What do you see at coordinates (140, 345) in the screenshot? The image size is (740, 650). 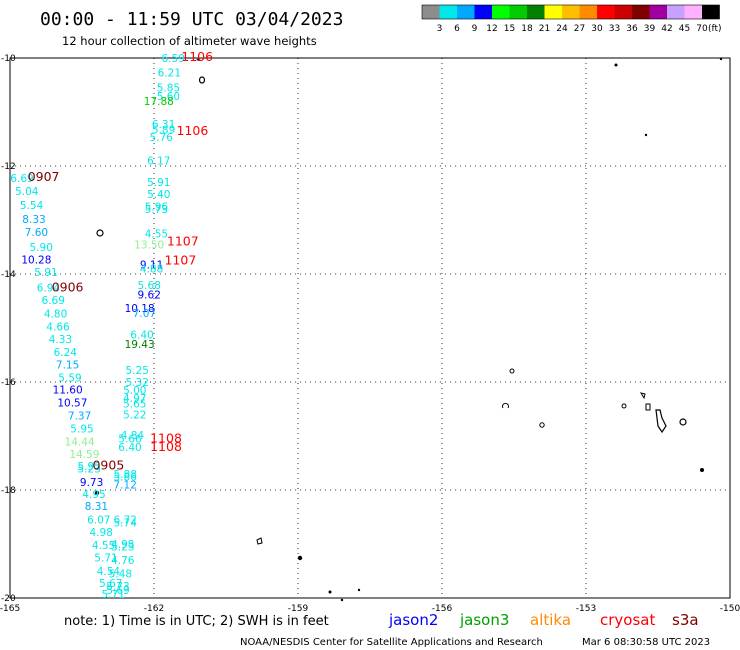 I see `wave-height-value: 19.43` at bounding box center [140, 345].